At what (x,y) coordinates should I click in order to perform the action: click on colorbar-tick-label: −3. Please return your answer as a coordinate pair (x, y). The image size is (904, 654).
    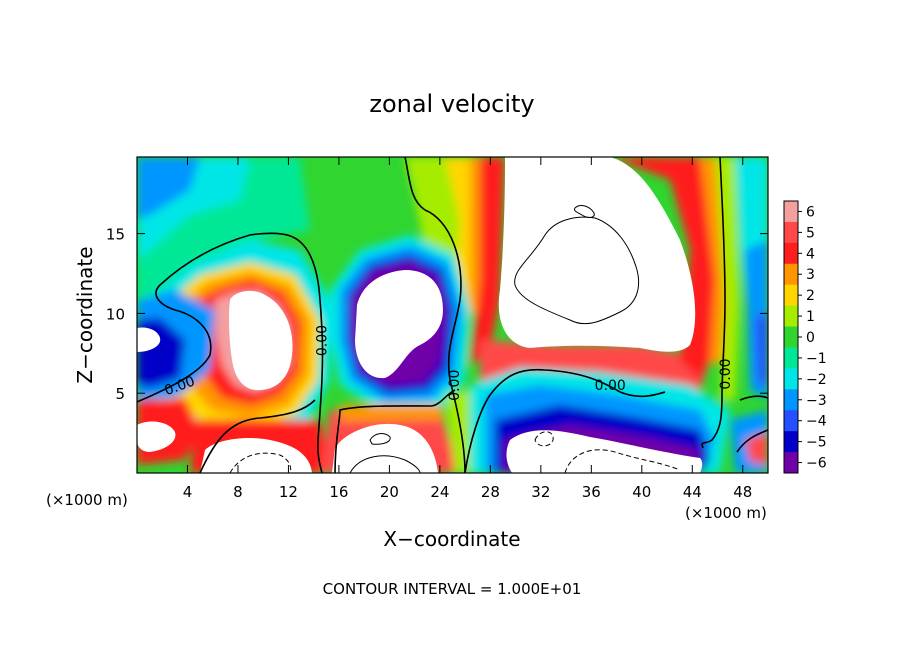
    Looking at the image, I should click on (816, 401).